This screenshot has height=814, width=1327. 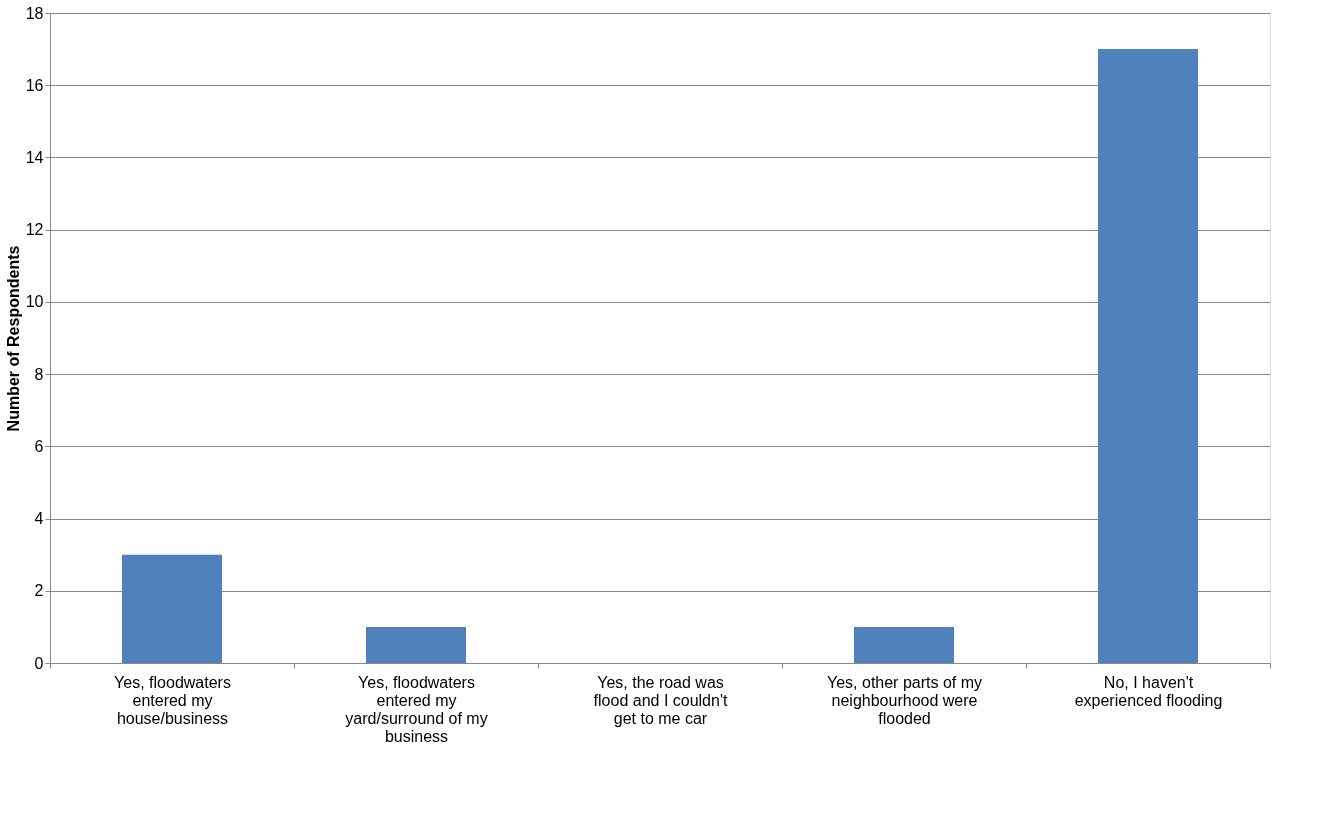 What do you see at coordinates (34, 85) in the screenshot?
I see `y-tick-label: 16` at bounding box center [34, 85].